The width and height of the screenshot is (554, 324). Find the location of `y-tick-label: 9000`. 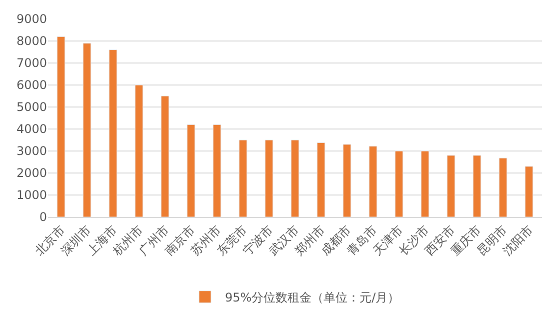

y-tick-label: 9000 is located at coordinates (31, 19).